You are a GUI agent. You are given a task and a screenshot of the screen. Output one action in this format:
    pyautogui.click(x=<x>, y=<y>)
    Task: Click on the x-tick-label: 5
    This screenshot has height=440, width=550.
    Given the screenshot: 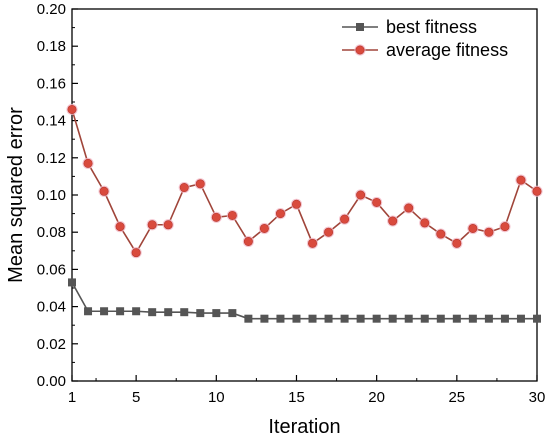 What is the action you would take?
    pyautogui.click(x=136, y=397)
    